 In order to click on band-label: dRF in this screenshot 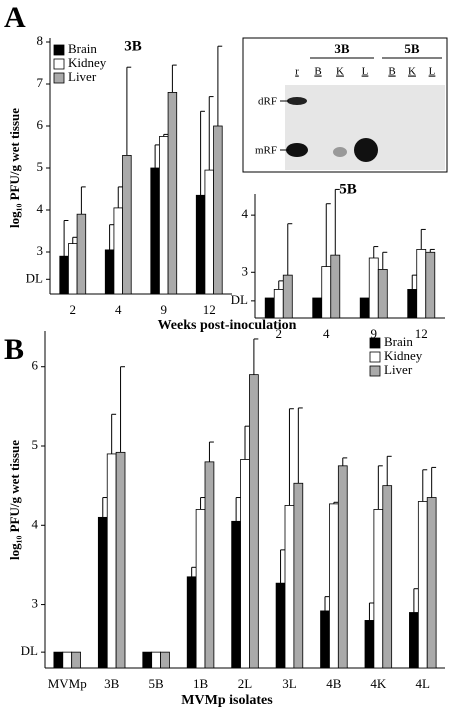, I will do `click(267, 102)`.